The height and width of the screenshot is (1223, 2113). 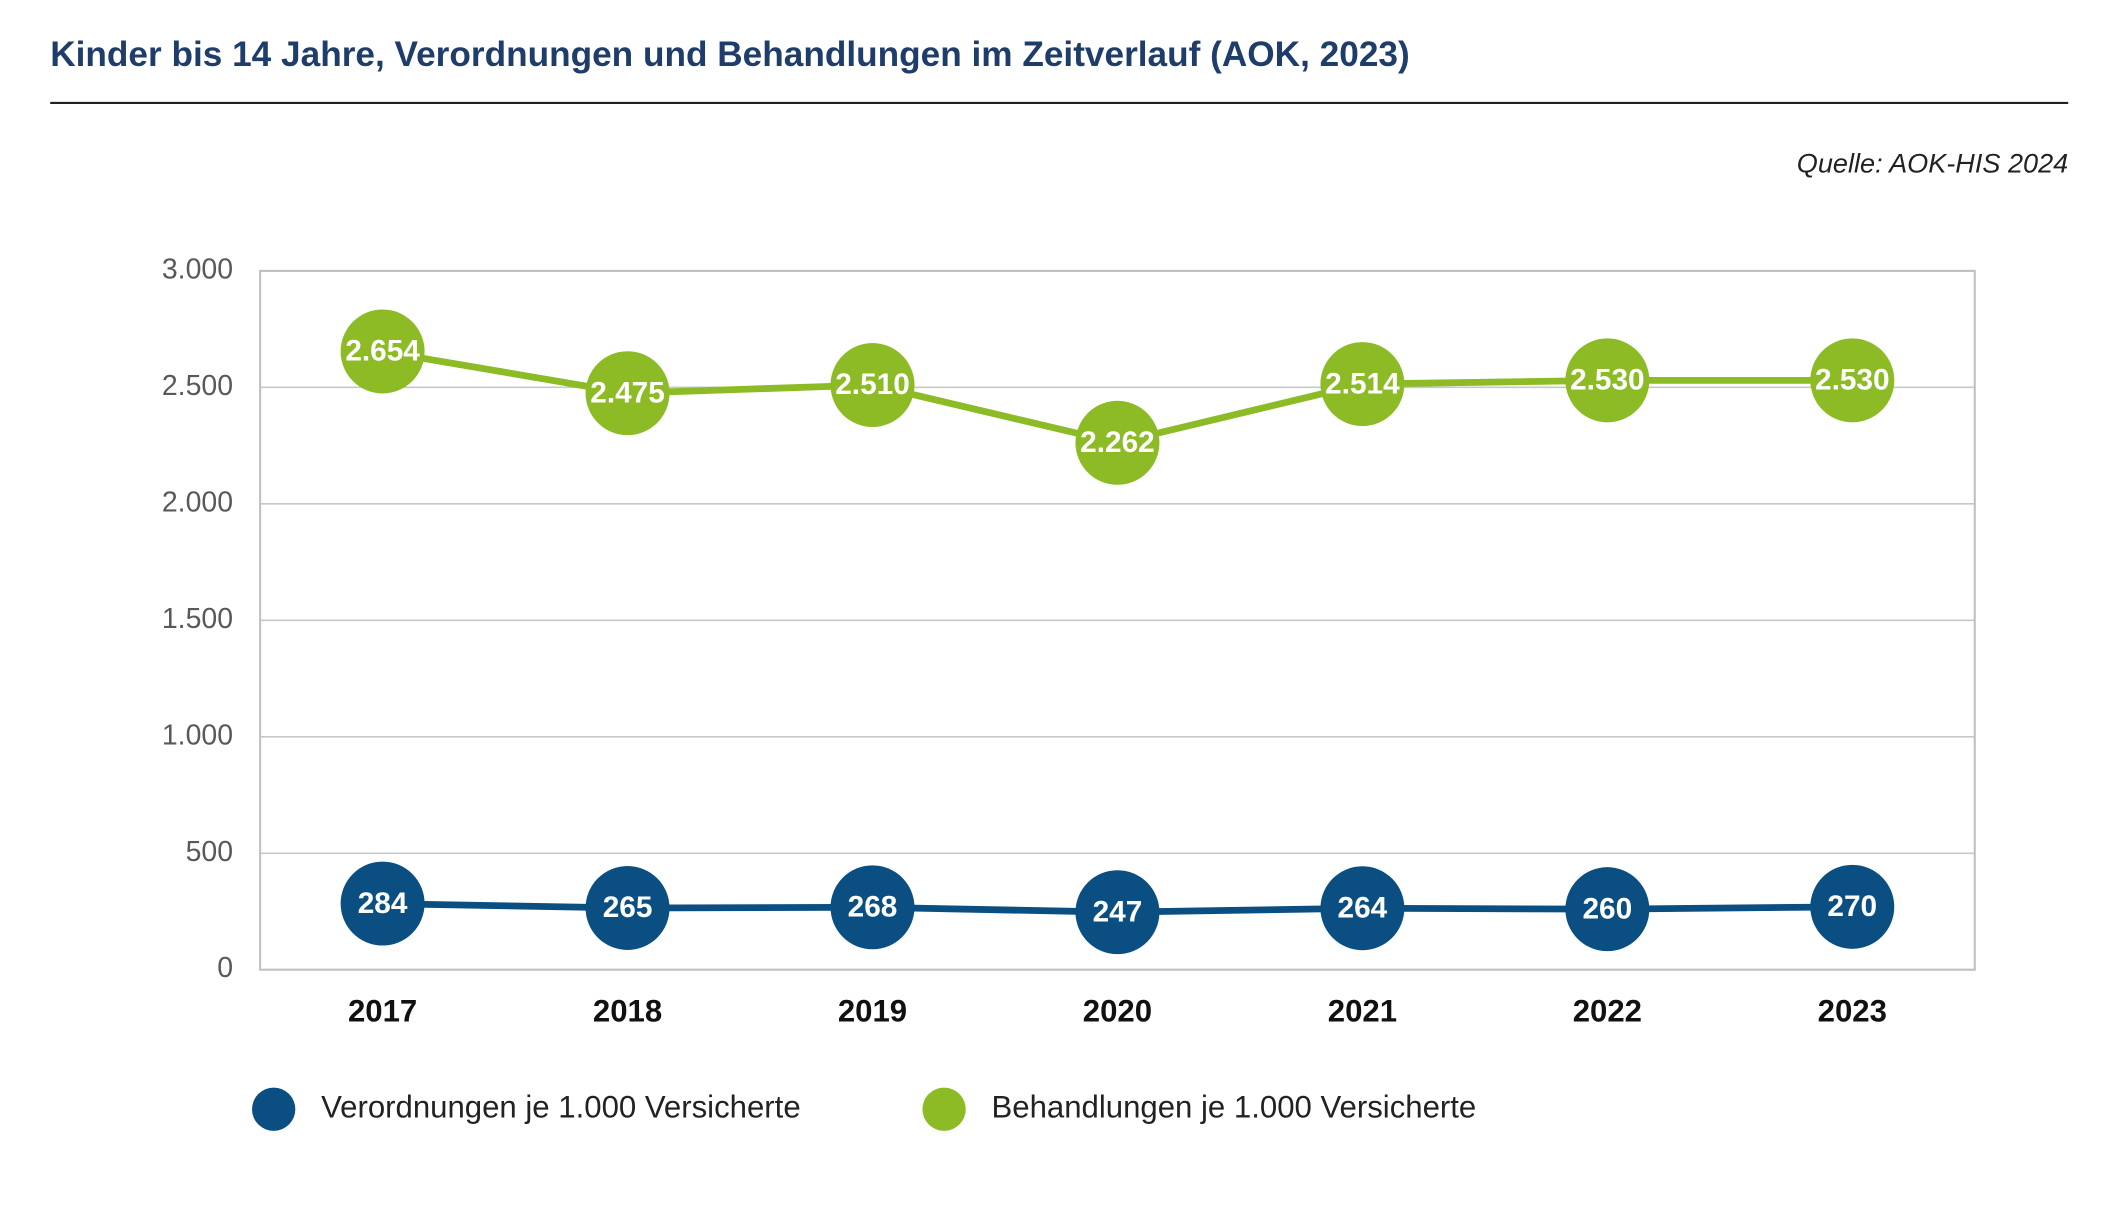 I want to click on legend-label: Behandlungen je 1.000 Versicherte, so click(x=1233, y=1106).